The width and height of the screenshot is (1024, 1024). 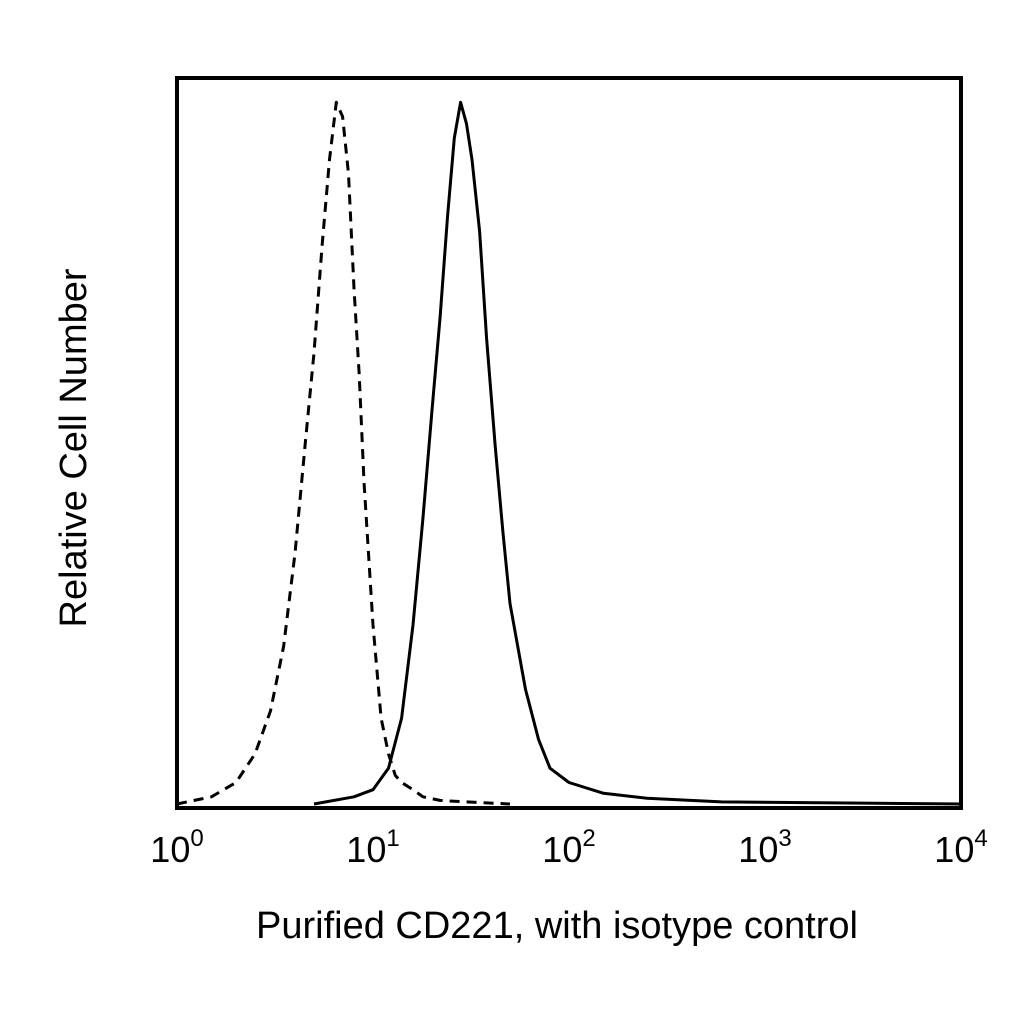 I want to click on x-tick-label: 10², so click(x=568, y=847).